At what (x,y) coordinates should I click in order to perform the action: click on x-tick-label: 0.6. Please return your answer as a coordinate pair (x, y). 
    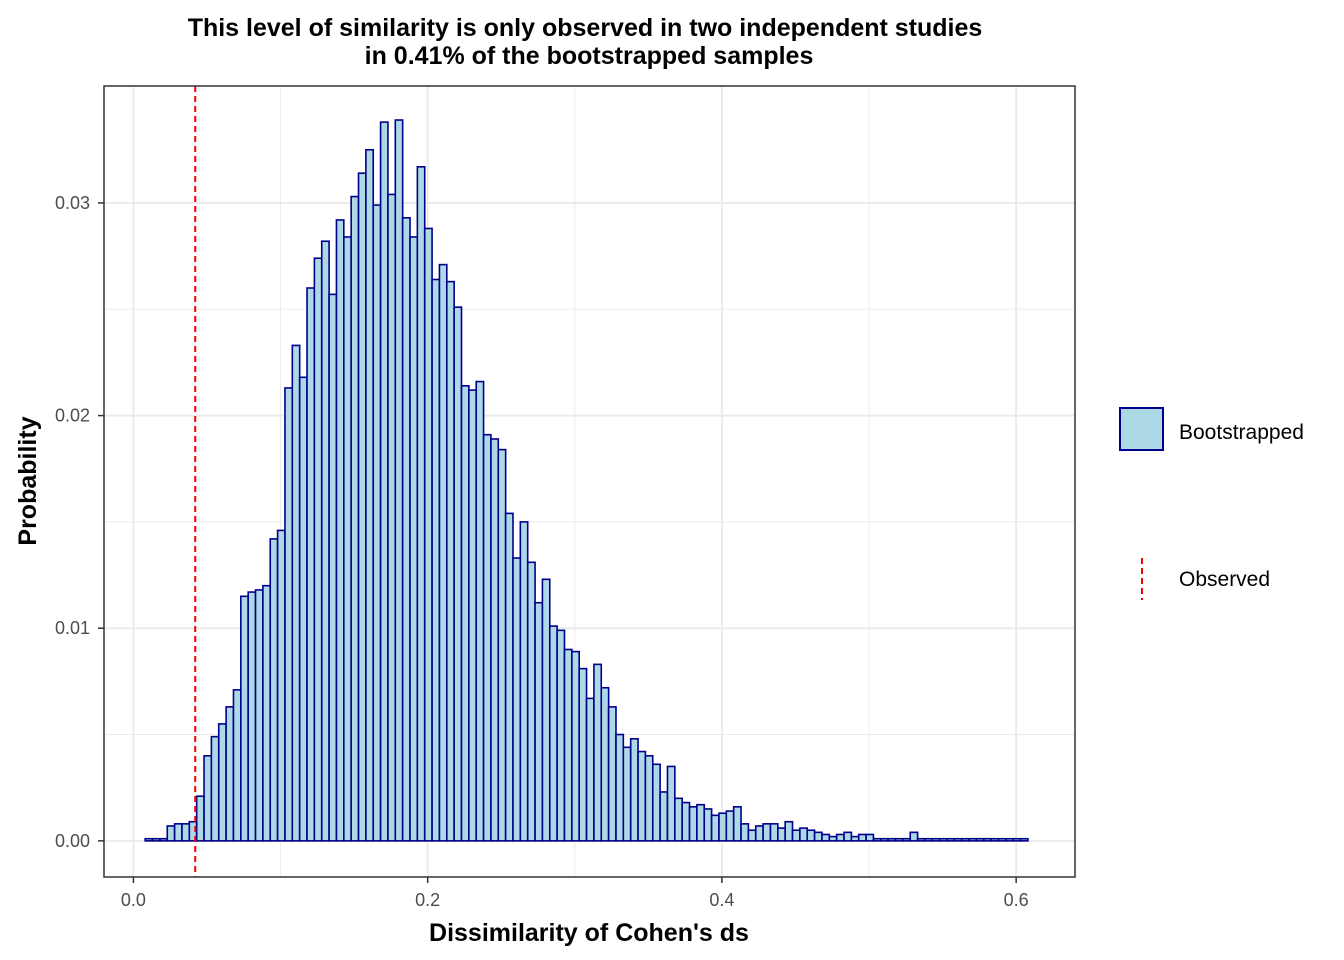
    Looking at the image, I should click on (1016, 900).